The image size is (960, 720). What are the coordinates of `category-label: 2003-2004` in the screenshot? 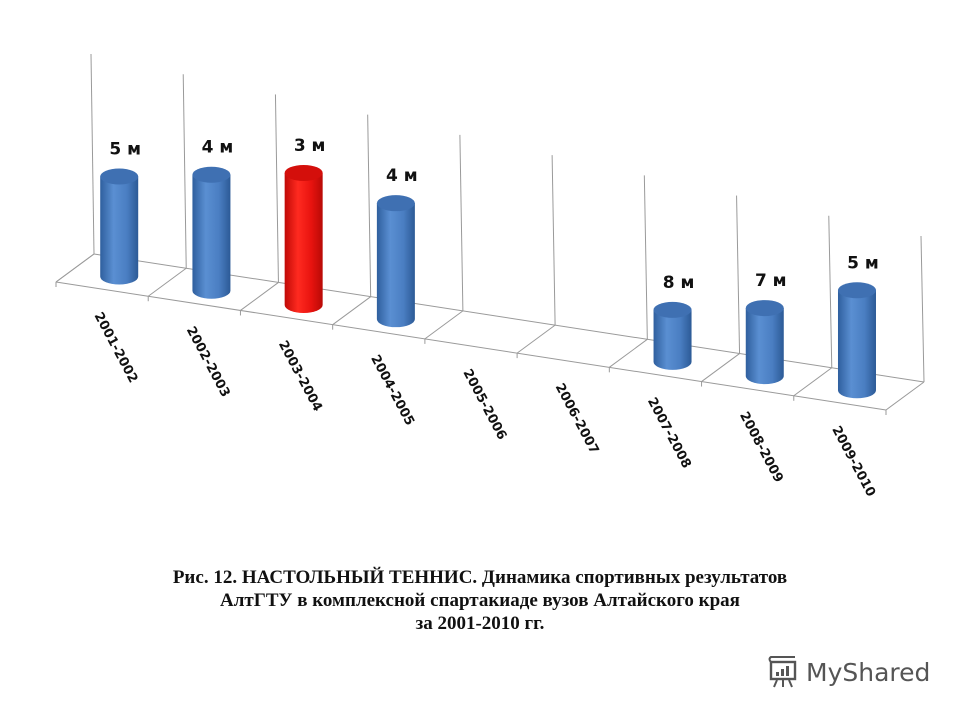 It's located at (300, 376).